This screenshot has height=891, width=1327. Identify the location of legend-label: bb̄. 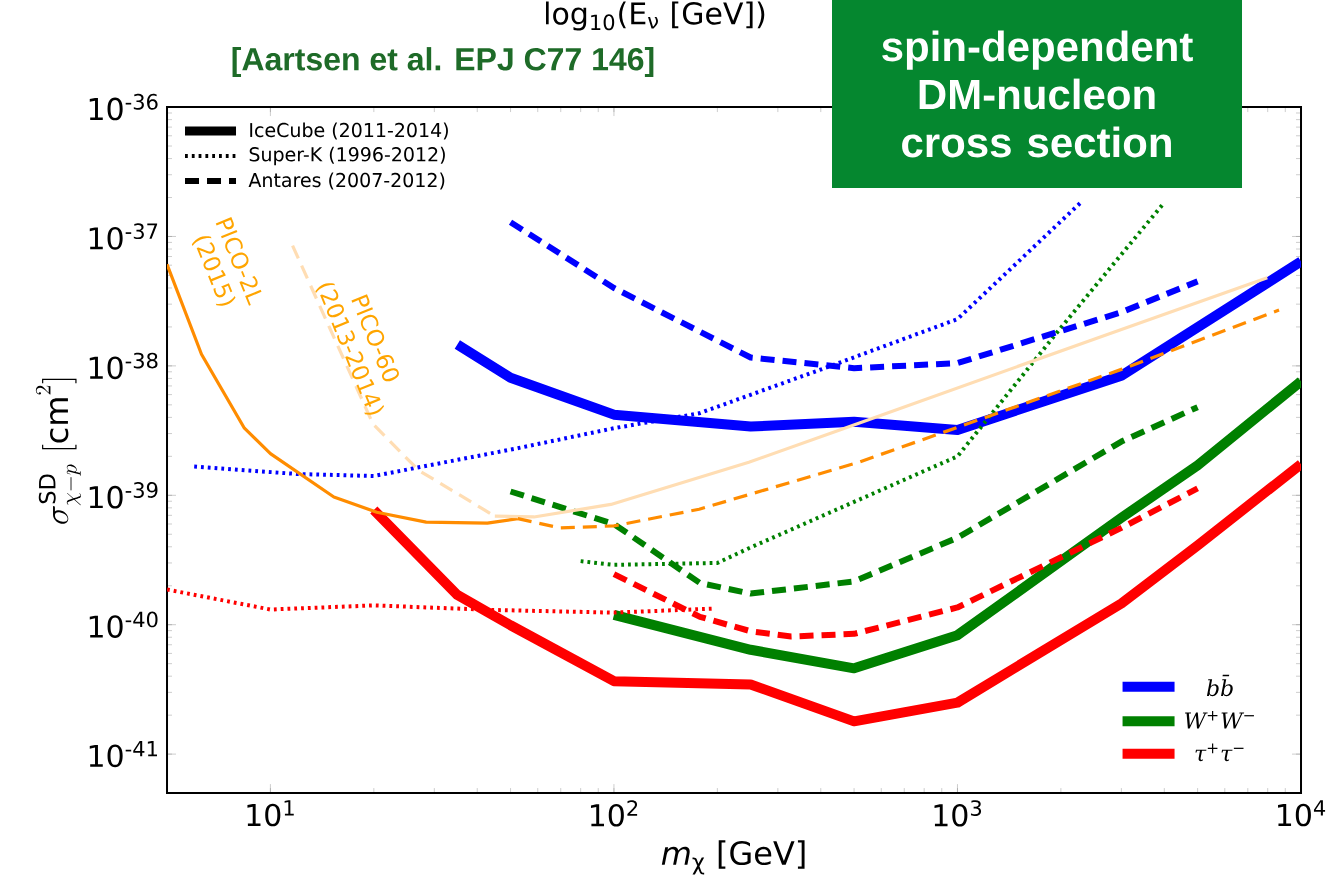
(1219, 685).